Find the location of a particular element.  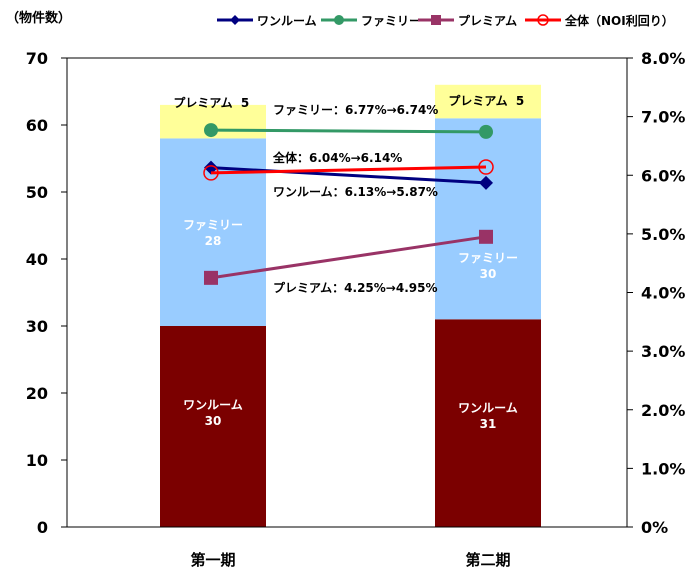

legend: ワンルーム ファミリー プレミアム 全体（NOI利回り） is located at coordinates (445, 20).